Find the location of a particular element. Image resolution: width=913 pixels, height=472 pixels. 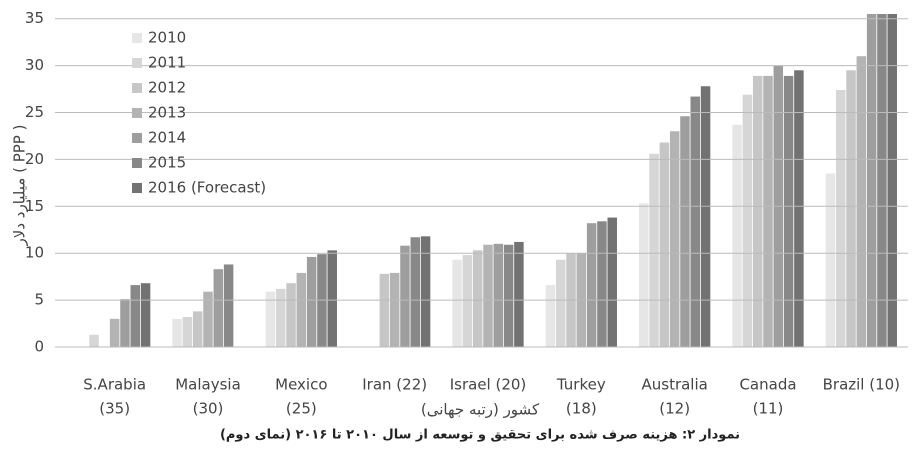

y-tick-label: 5 is located at coordinates (39, 300).